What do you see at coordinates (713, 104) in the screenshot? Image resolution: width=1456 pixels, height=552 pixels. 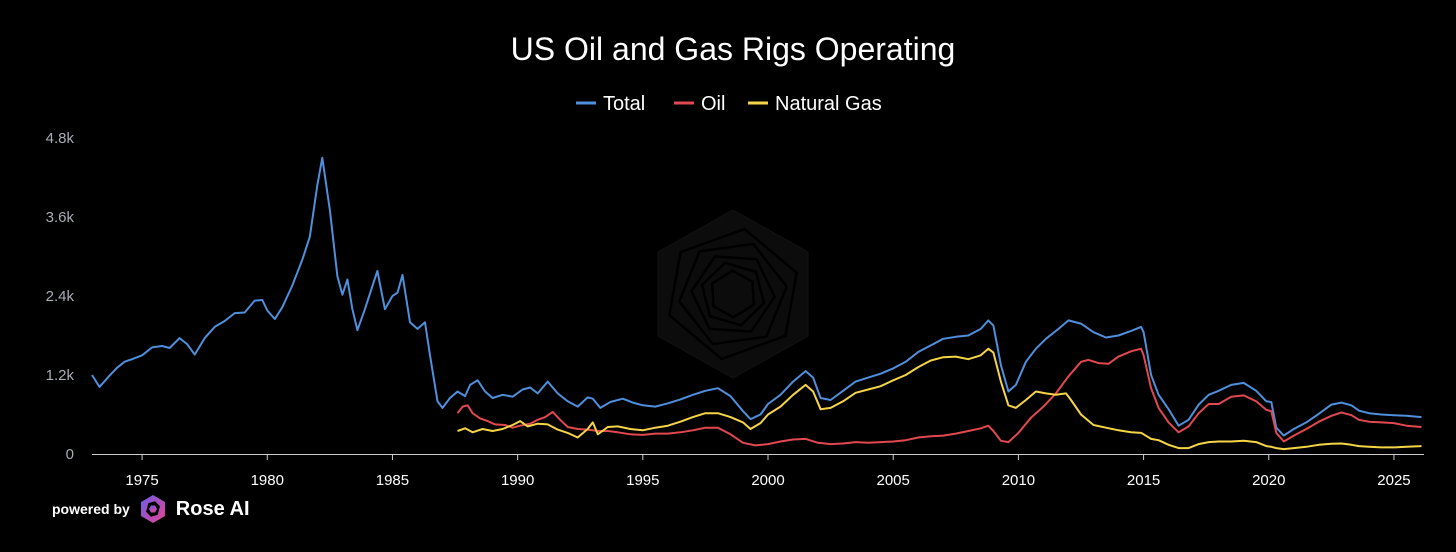 I see `legend-label-oil: Oil` at bounding box center [713, 104].